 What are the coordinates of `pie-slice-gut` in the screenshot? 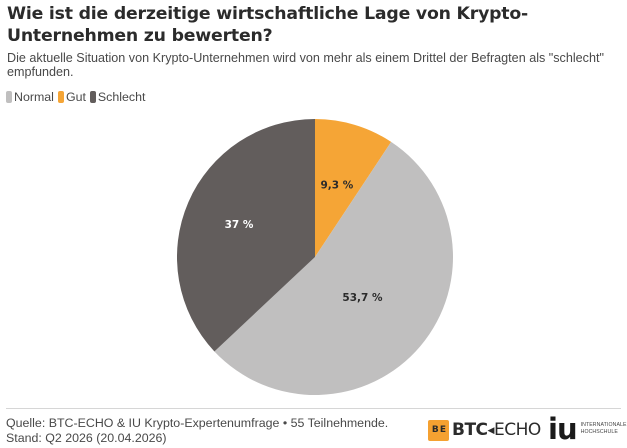 It's located at (353, 188).